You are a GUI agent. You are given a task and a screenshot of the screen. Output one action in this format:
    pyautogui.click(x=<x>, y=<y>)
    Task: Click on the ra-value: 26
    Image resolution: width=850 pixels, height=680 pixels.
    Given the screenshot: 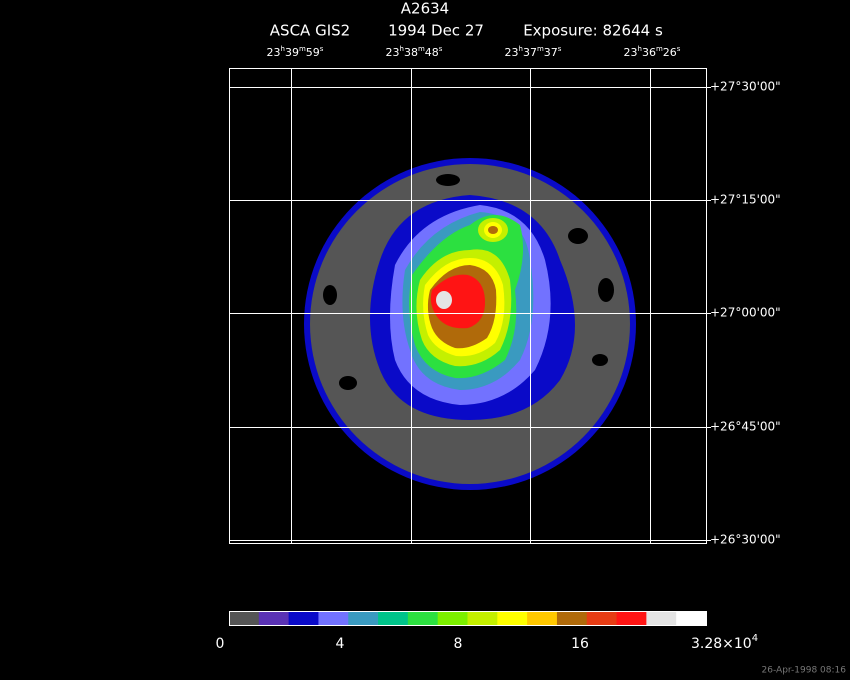 What is the action you would take?
    pyautogui.click(x=670, y=52)
    